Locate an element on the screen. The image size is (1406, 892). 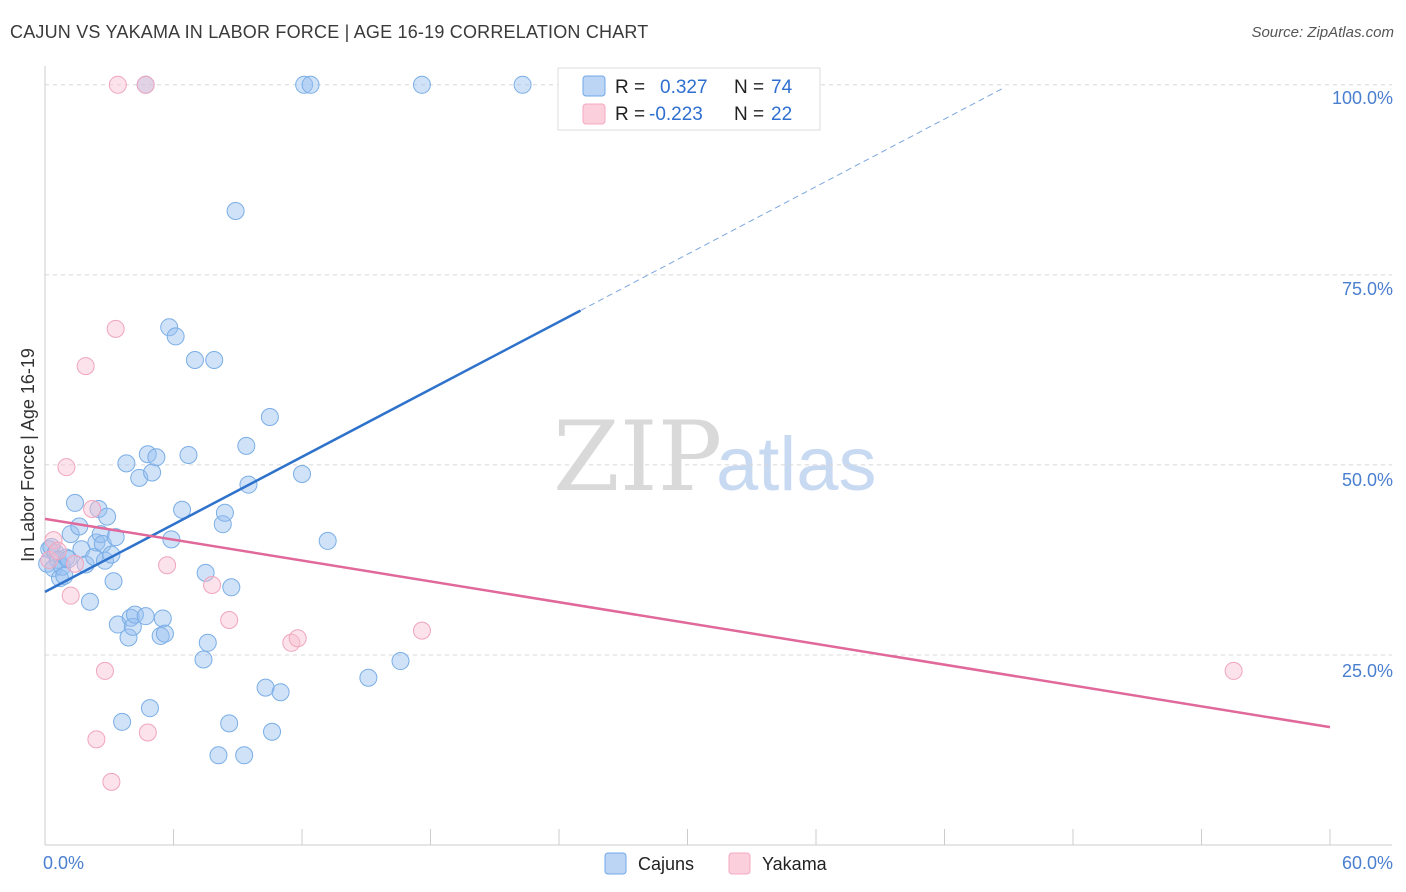
y-tick-label-100: 100.0% is located at coordinates (1362, 98).